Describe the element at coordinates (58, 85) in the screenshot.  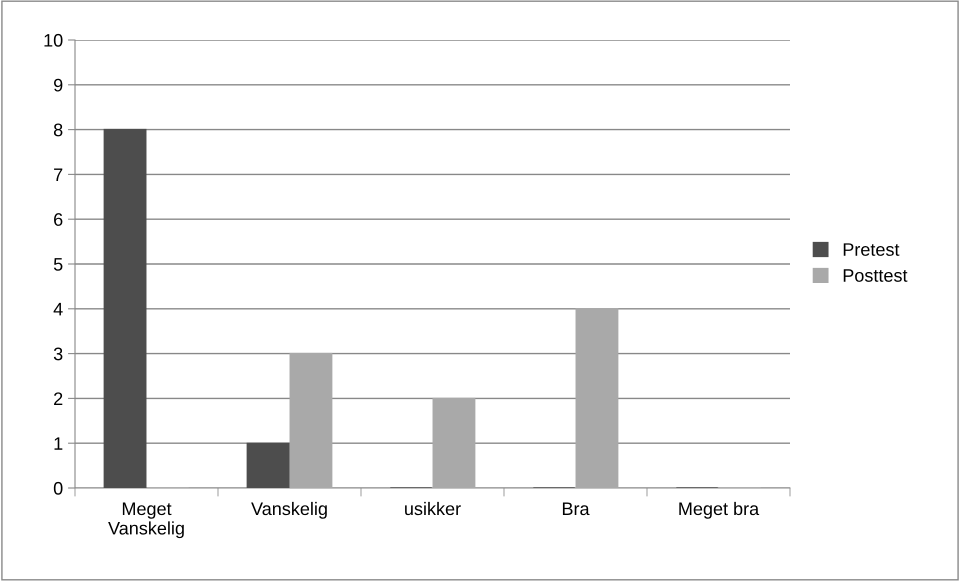
I see `y-tick-label: 9` at that location.